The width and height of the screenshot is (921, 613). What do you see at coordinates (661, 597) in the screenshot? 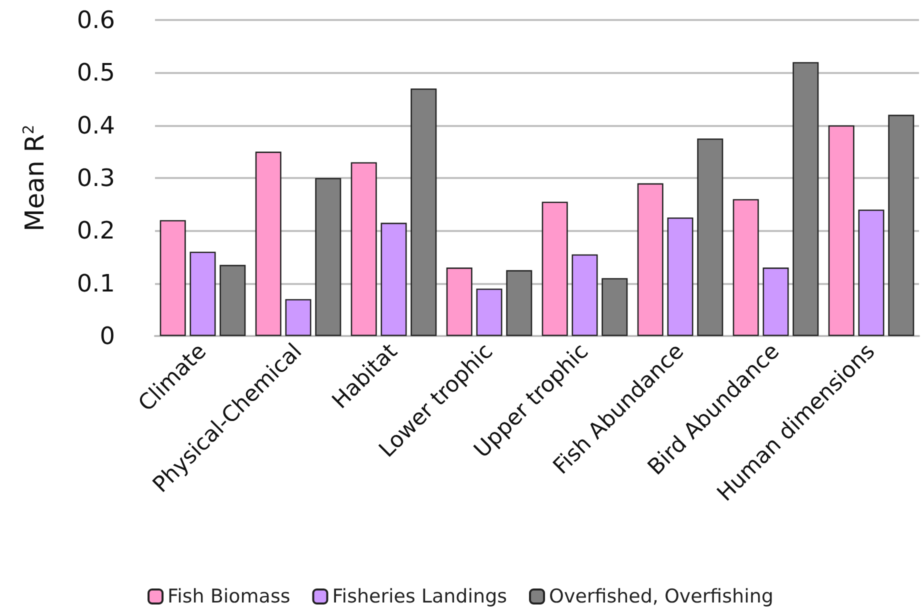
I see `legend-label: Overfished, Overfishing` at bounding box center [661, 597].